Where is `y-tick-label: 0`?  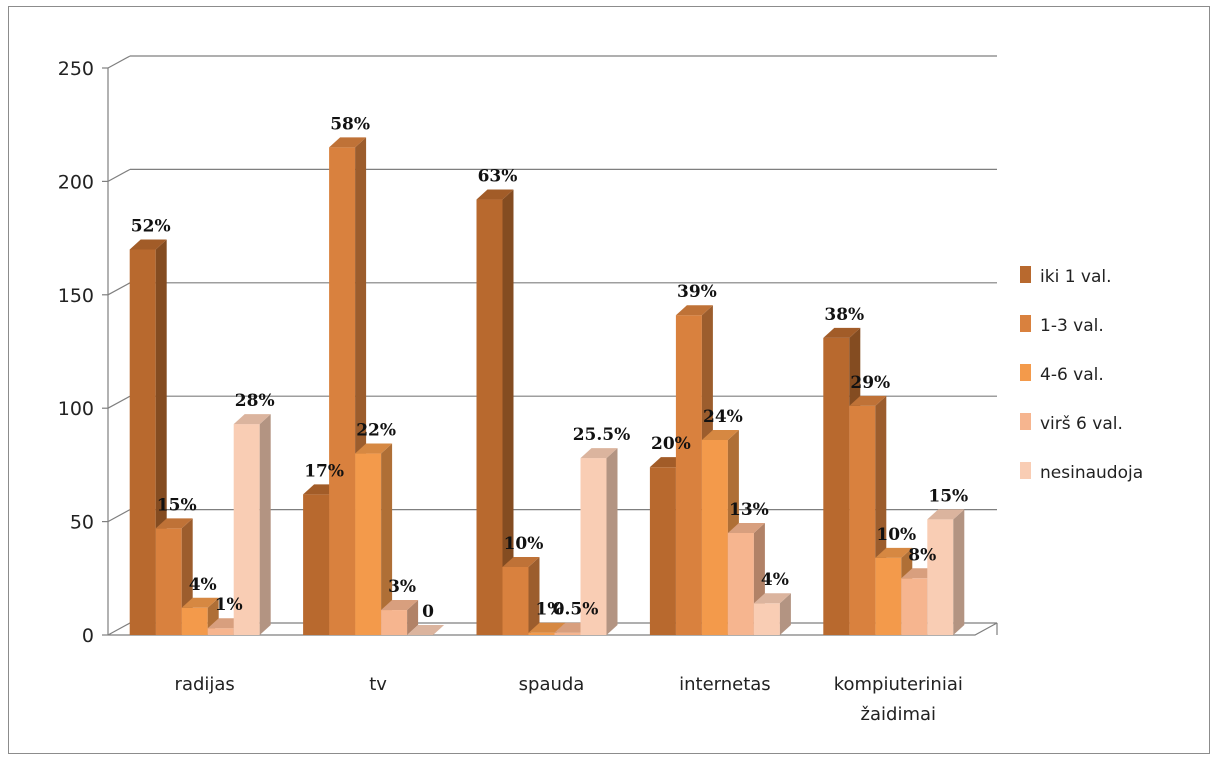 y-tick-label: 0 is located at coordinates (88, 636).